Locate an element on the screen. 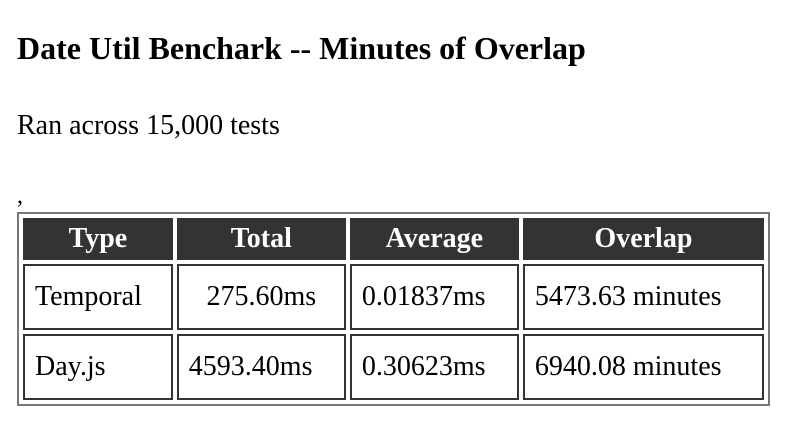  table-cell: 4593.40ms is located at coordinates (261, 367).